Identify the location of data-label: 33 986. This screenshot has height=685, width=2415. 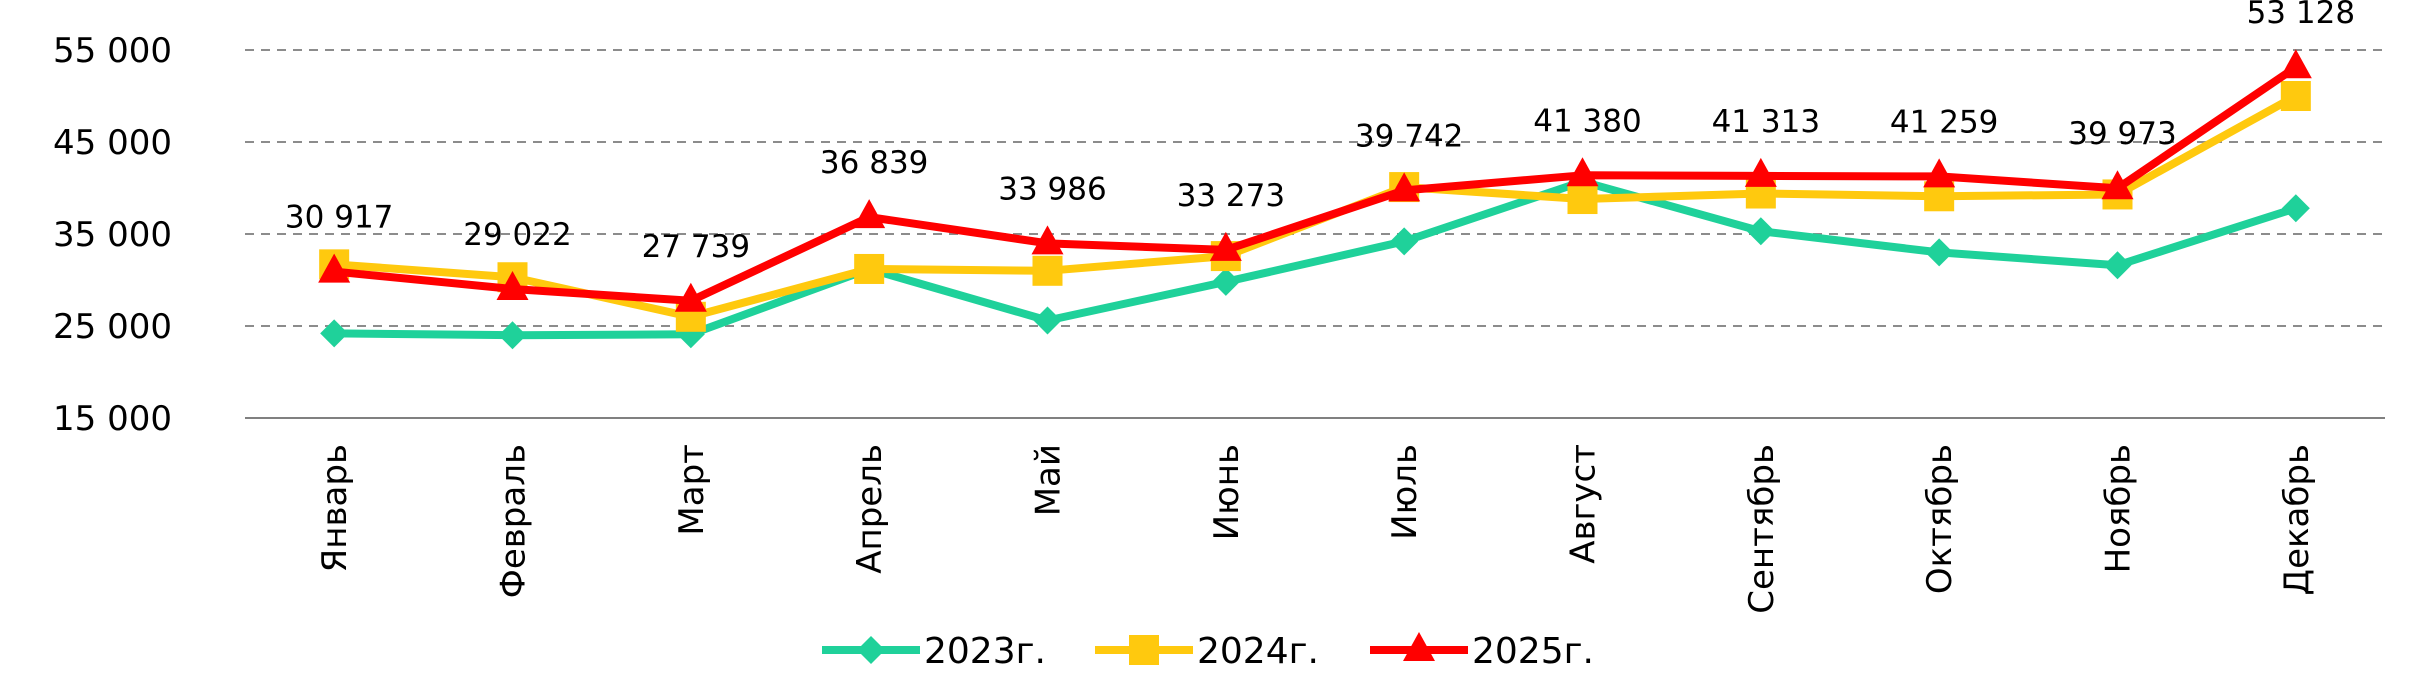
(1052, 189).